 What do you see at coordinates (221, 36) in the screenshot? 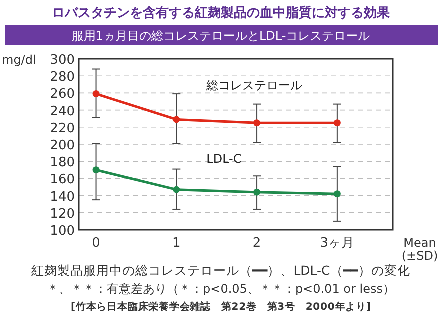
I see `chart-subtitle: 服用1ヵ月目の総コレステロールとLDL-コレステロール` at bounding box center [221, 36].